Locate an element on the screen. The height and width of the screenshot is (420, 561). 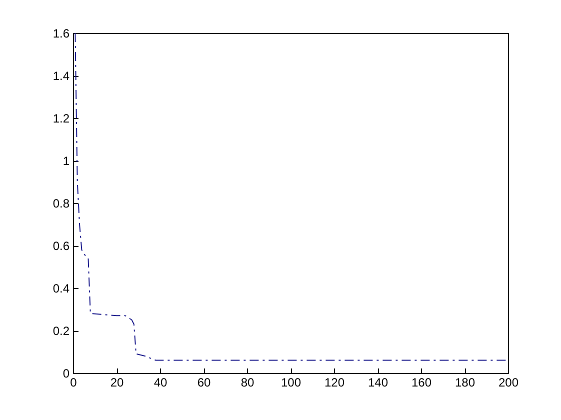
x-tick-label: 180 is located at coordinates (465, 383).